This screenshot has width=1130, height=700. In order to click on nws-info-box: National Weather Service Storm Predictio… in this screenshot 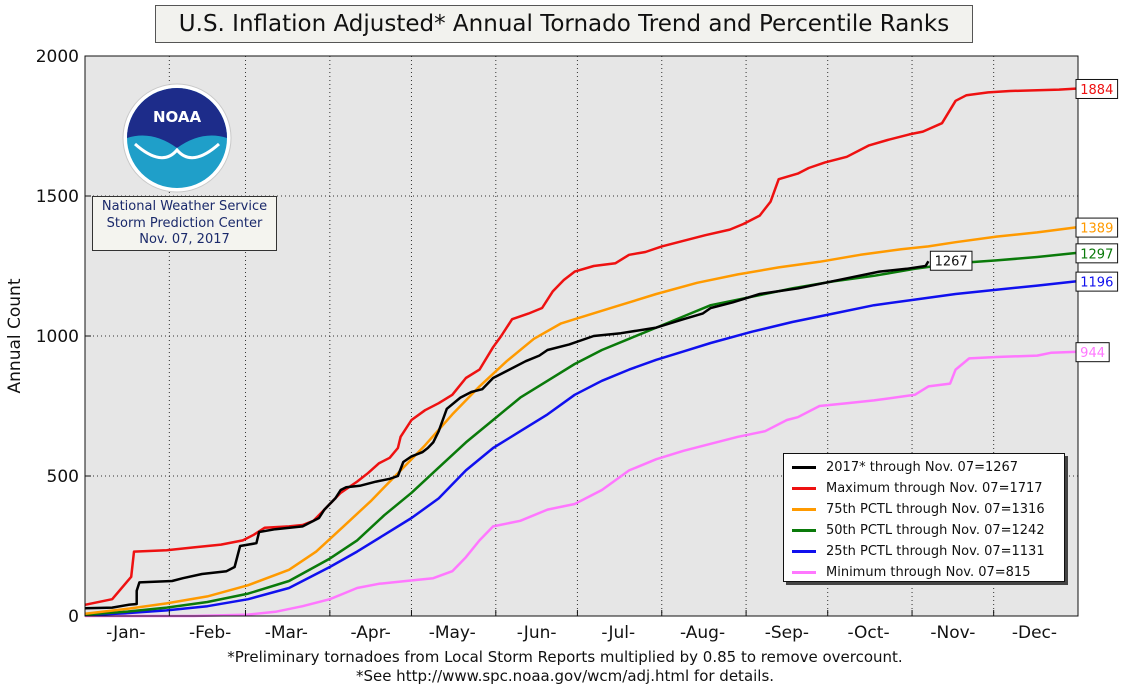, I will do `click(184, 223)`.